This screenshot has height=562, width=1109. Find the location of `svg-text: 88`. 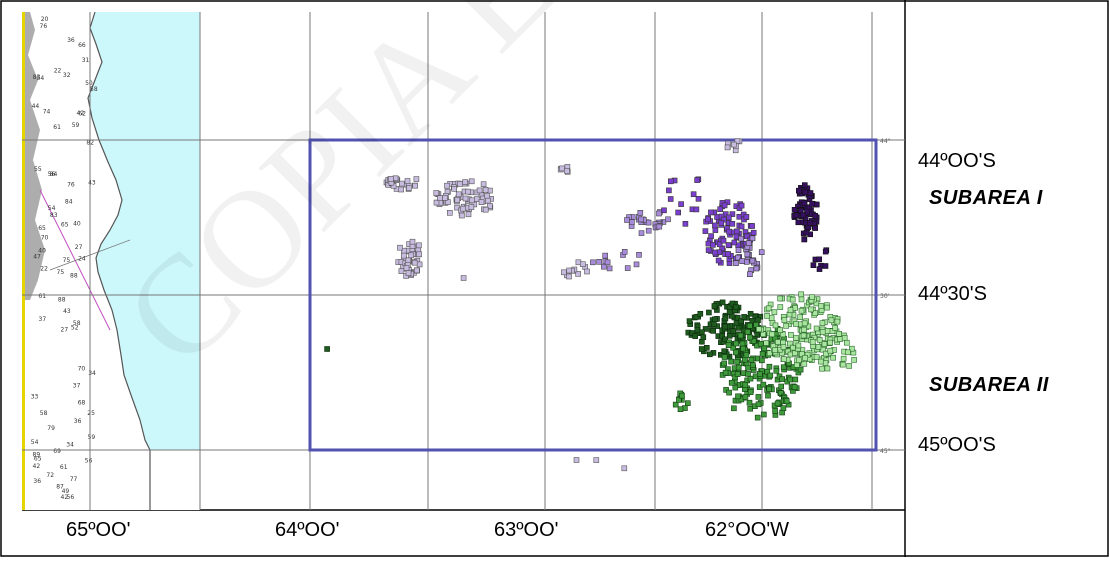

svg-text: 88 is located at coordinates (62, 300).